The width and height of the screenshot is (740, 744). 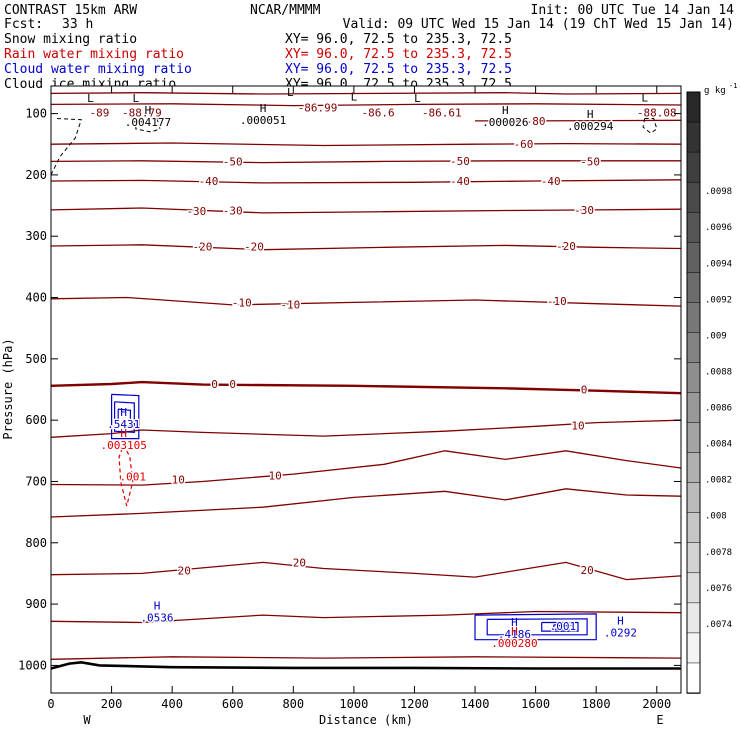 I want to click on colorbar-label: .0076, so click(x=718, y=589).